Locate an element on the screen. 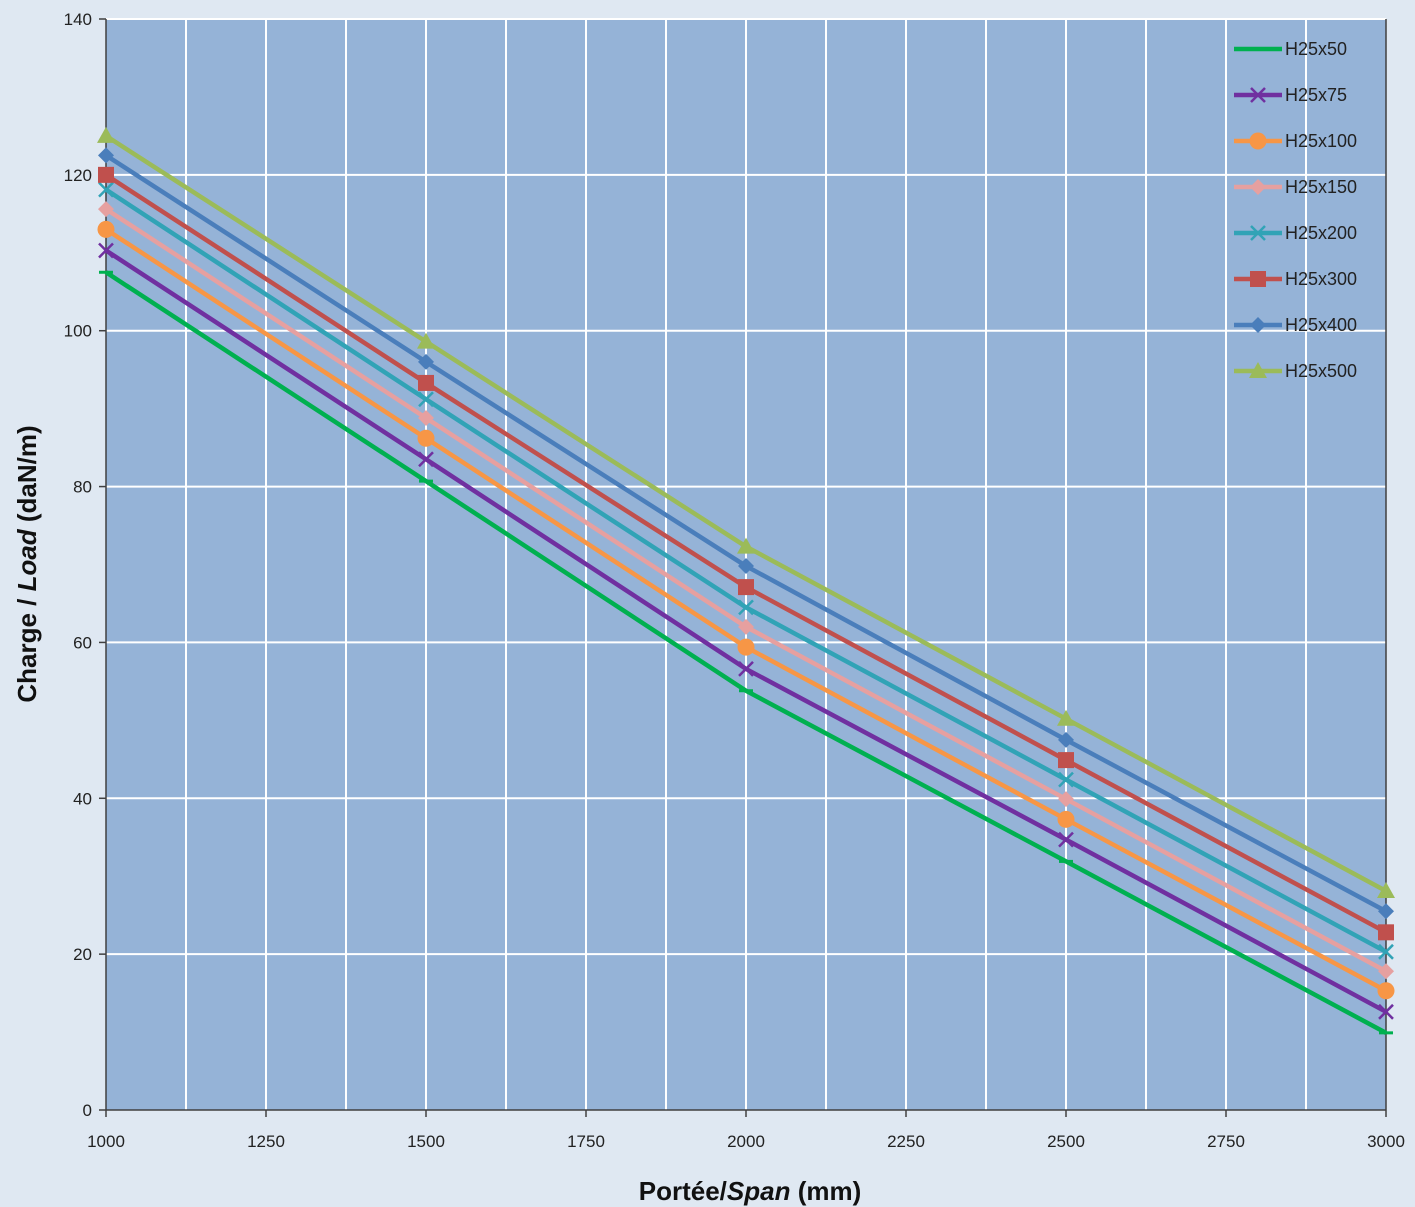 The image size is (1415, 1207). legend-item: H25x200 is located at coordinates (1295, 233).